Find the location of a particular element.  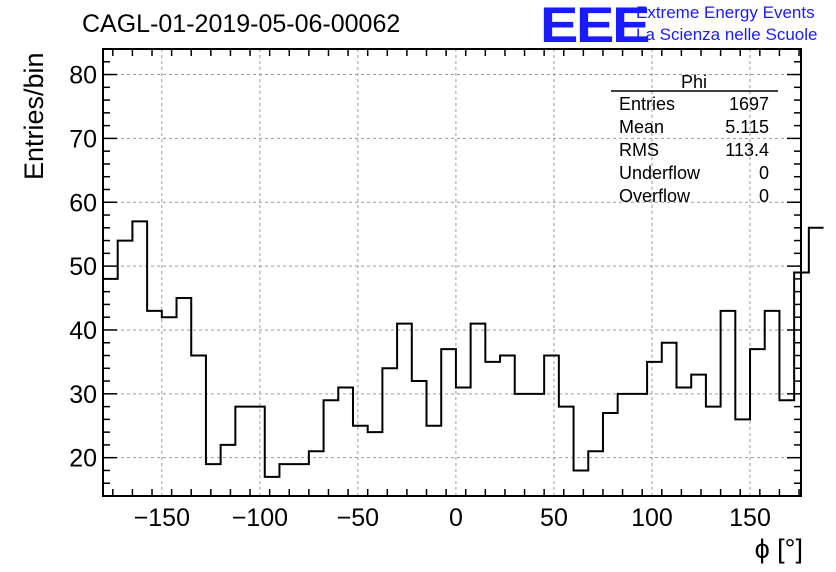

y-tick-label: 70 is located at coordinates (83, 139).